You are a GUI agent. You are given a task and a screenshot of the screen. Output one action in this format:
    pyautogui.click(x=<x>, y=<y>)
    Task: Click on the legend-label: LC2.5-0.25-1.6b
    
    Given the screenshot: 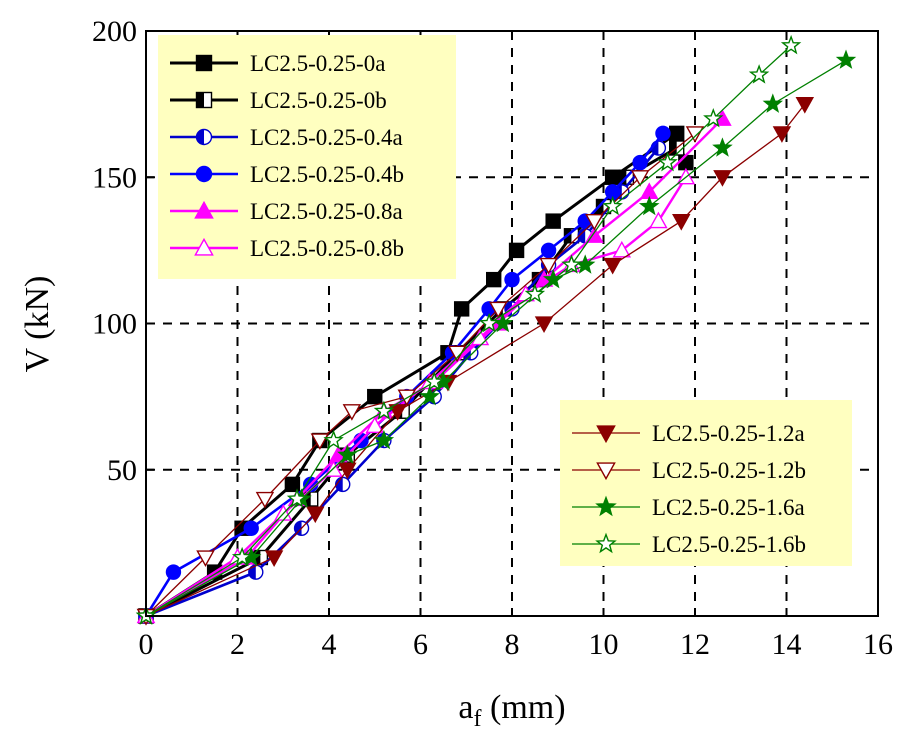 What is the action you would take?
    pyautogui.click(x=729, y=544)
    